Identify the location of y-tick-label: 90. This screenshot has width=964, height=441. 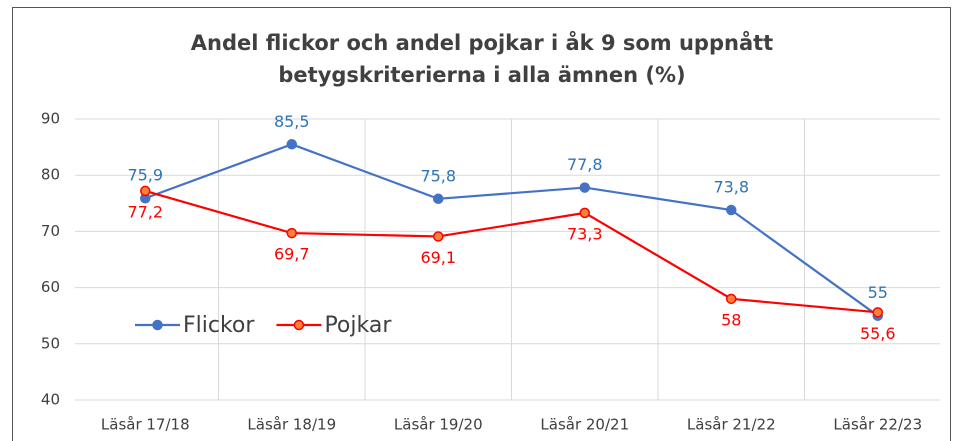
(50, 119).